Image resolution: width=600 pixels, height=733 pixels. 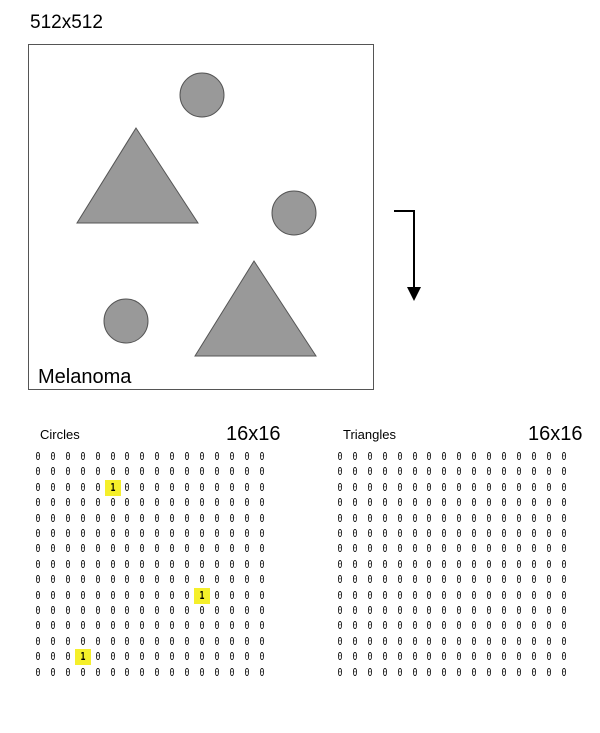 I want to click on down-arrow-icon, so click(x=407, y=255).